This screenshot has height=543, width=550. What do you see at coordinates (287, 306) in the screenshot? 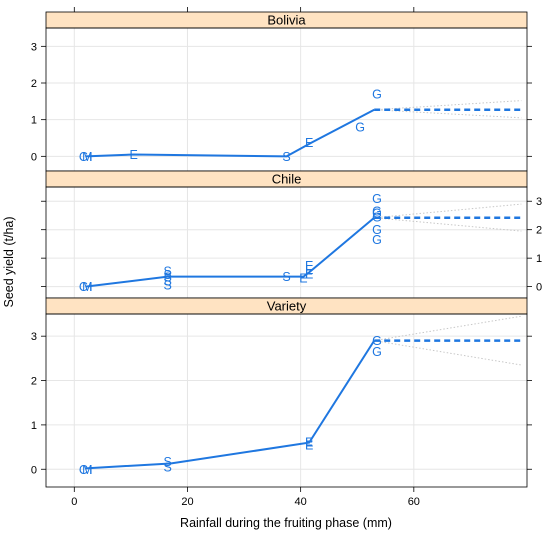
I see `panel-strip-label: Variety` at bounding box center [287, 306].